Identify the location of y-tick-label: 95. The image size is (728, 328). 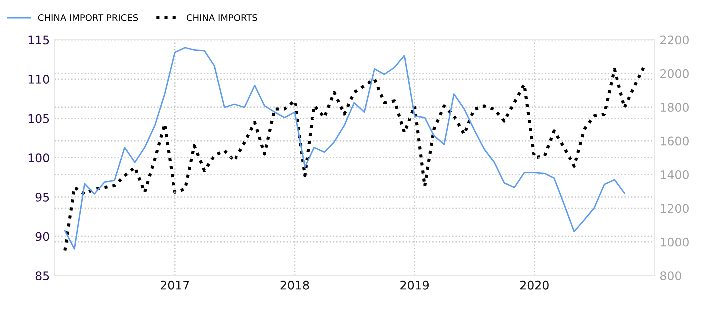
(43, 197).